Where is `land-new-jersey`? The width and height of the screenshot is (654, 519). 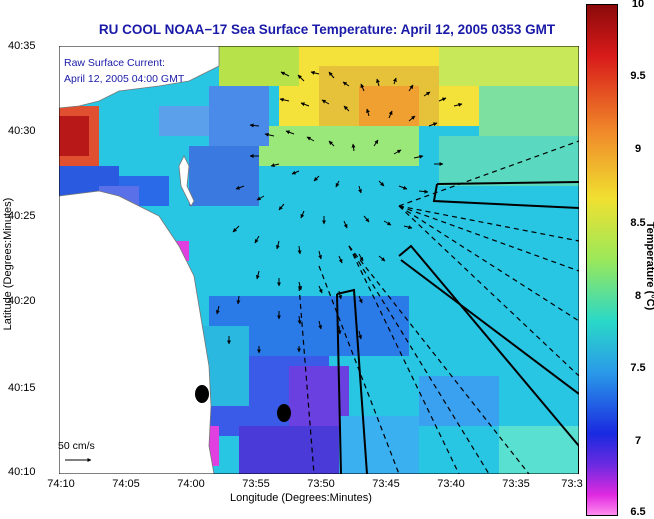 land-new-jersey is located at coordinates (137, 332).